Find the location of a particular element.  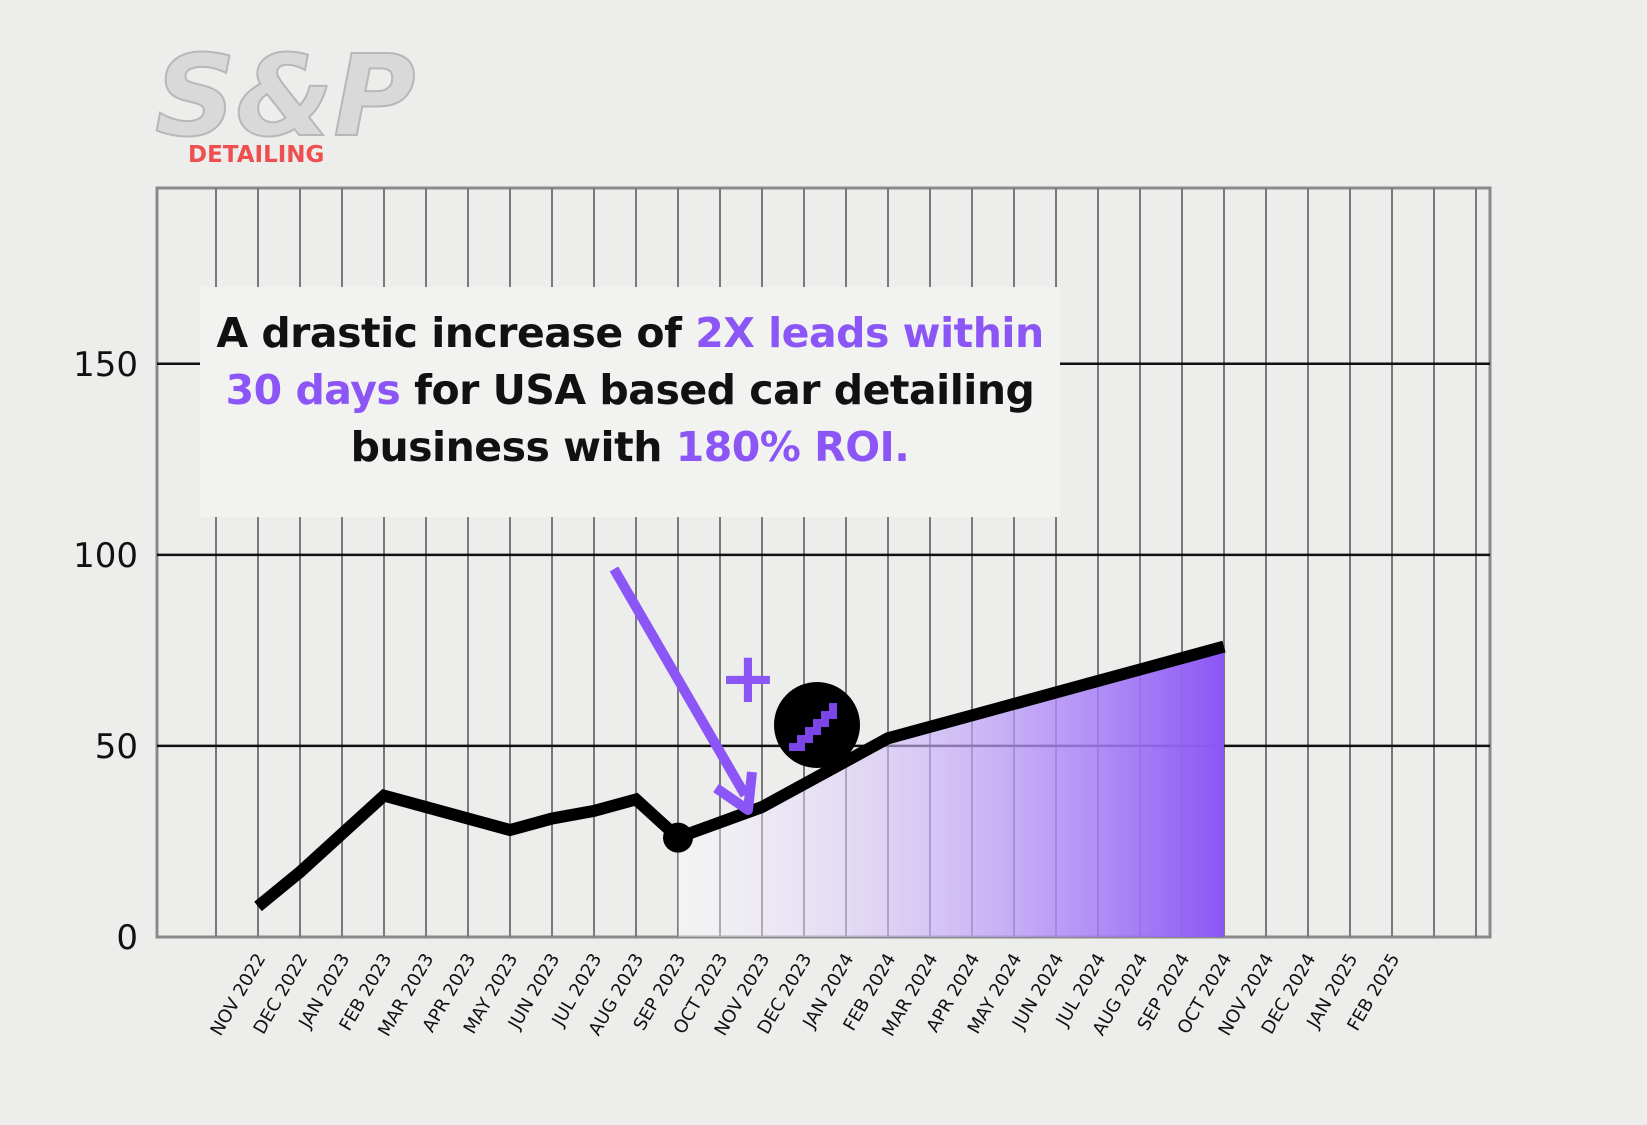

y-tick-label: 0 is located at coordinates (127, 938).